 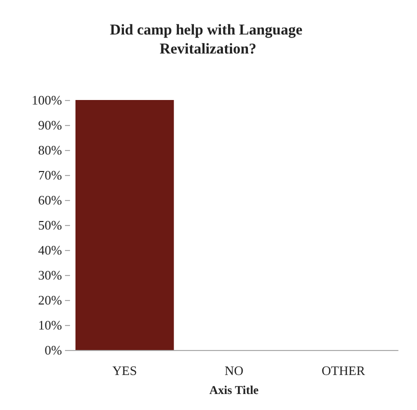 What do you see at coordinates (344, 370) in the screenshot?
I see `x-tick-label: OTHER` at bounding box center [344, 370].